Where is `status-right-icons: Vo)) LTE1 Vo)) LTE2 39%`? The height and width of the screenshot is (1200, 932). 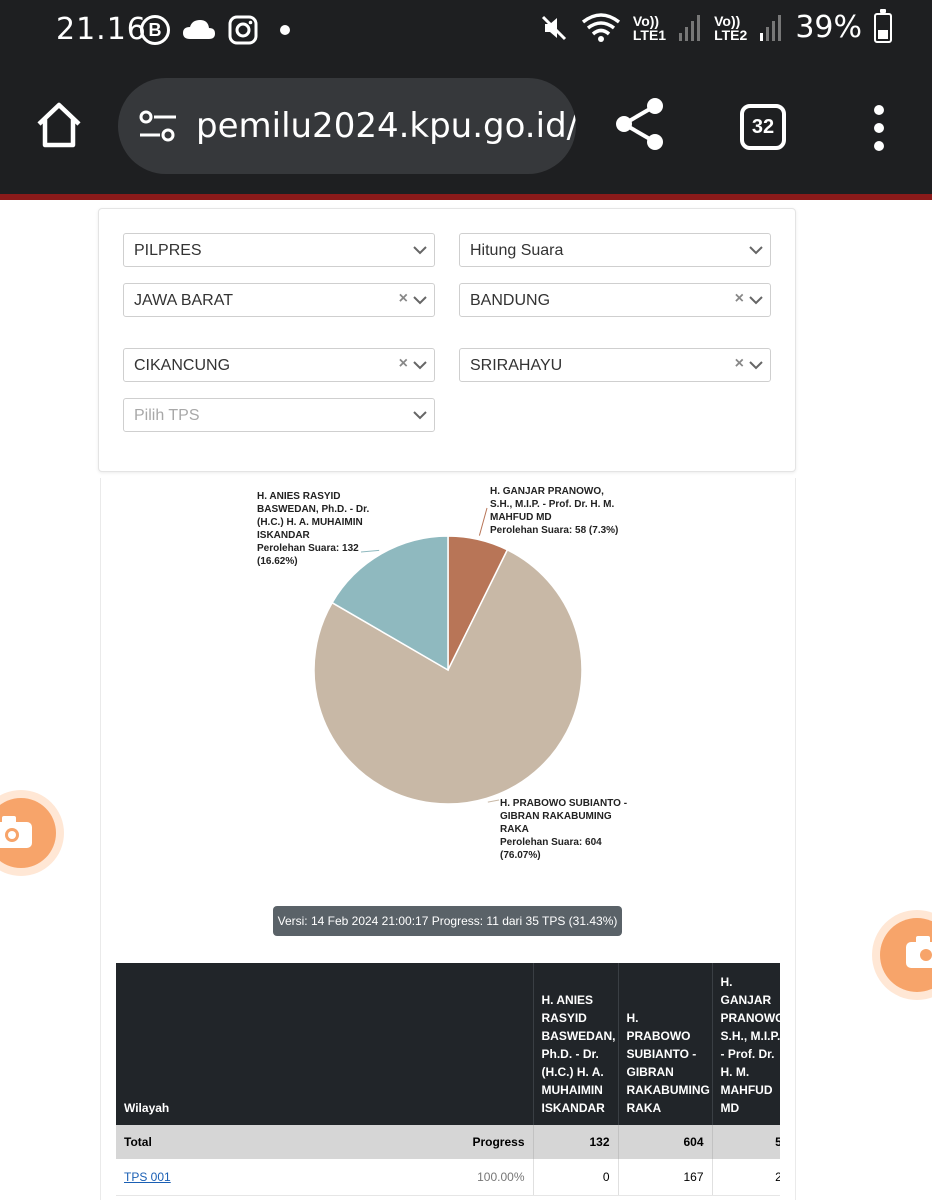
status-right-icons: Vo)) LTE1 Vo)) LTE2 39% is located at coordinates (715, 26).